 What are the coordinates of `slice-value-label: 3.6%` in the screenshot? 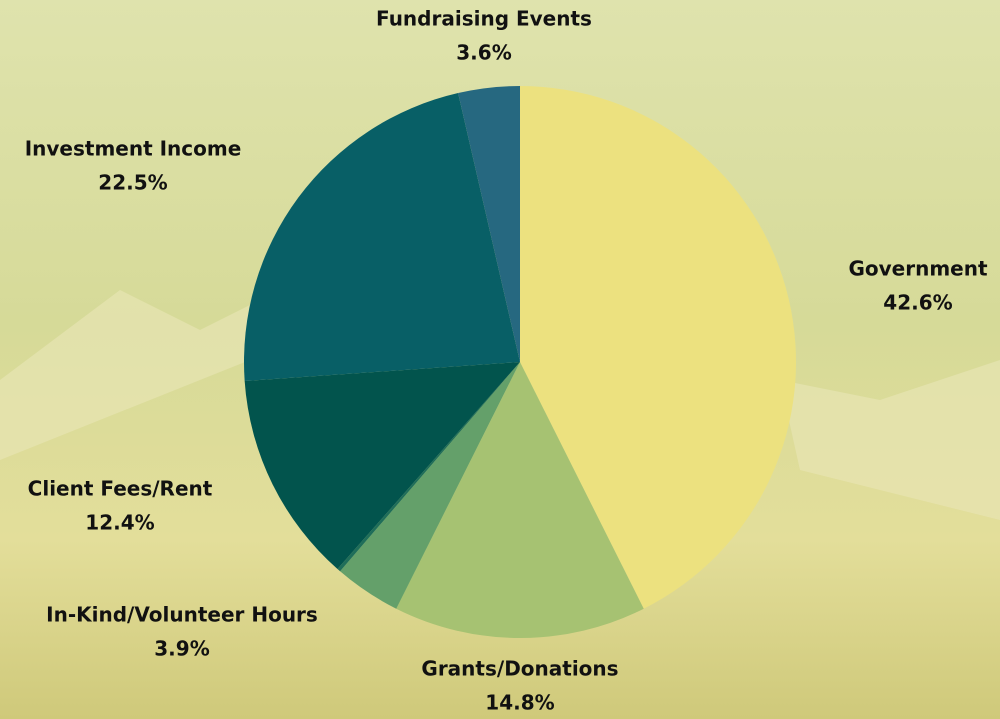 It's located at (483, 53).